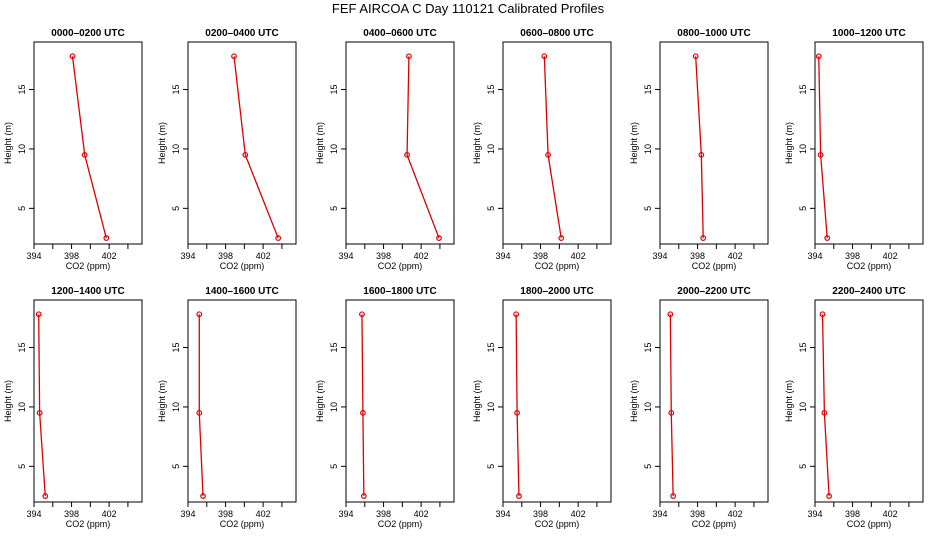  I want to click on panel-title: 0800–1000 UTC, so click(713, 33).